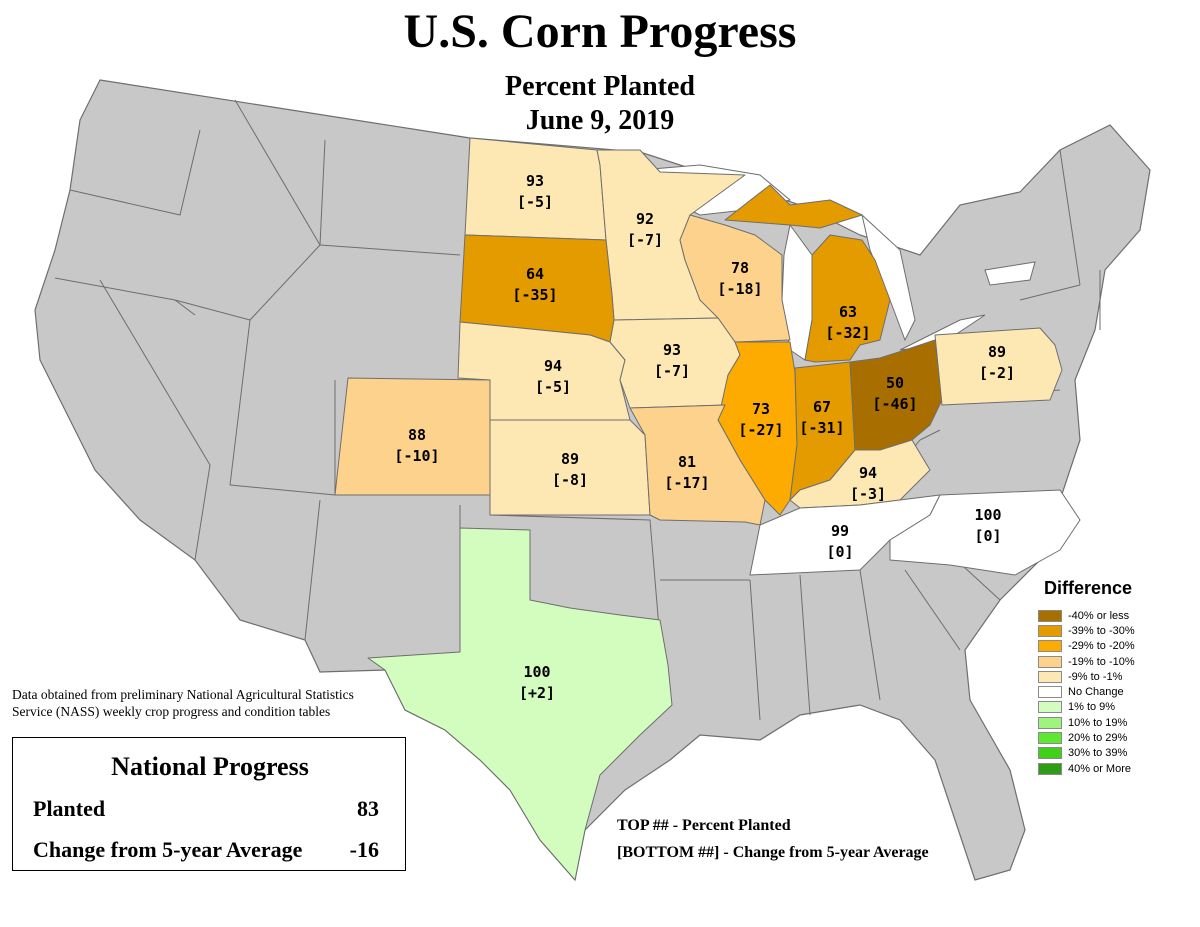 This screenshot has width=1200, height=927. I want to click on lake-huron, so click(888, 277).